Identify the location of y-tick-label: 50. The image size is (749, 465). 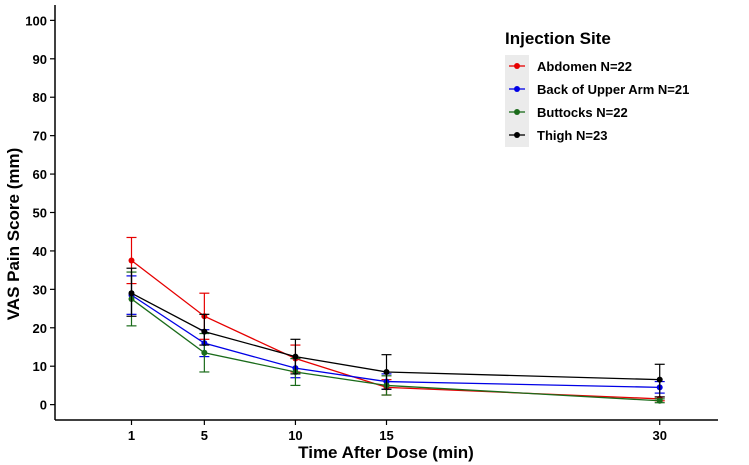
(40, 213).